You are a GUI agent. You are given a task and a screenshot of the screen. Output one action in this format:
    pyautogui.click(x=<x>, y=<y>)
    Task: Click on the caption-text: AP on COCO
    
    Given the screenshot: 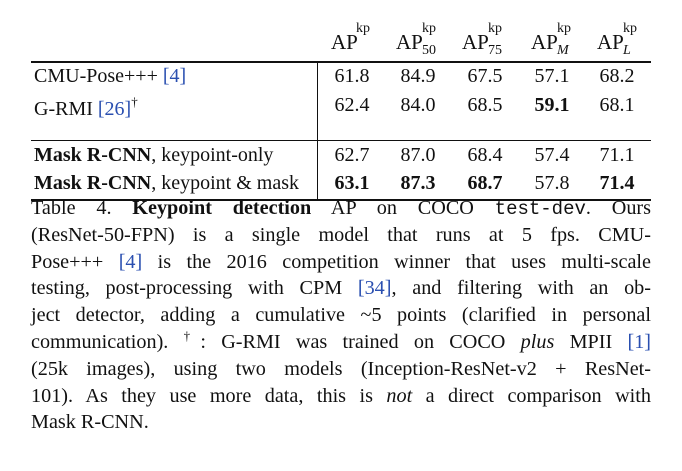 What is the action you would take?
    pyautogui.click(x=403, y=208)
    